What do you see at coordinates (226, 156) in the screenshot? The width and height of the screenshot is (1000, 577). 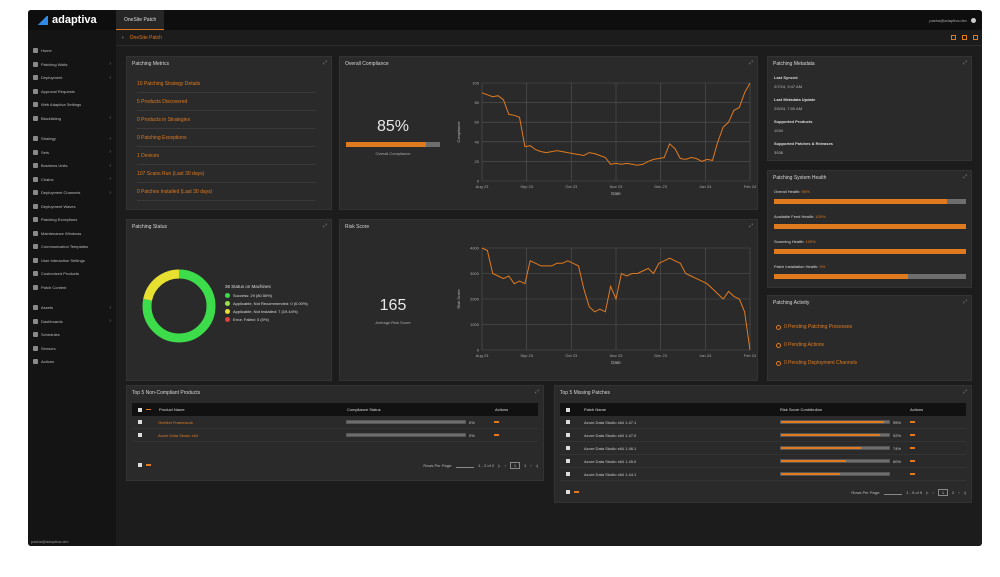 I see `metric-link: 1 Devices` at bounding box center [226, 156].